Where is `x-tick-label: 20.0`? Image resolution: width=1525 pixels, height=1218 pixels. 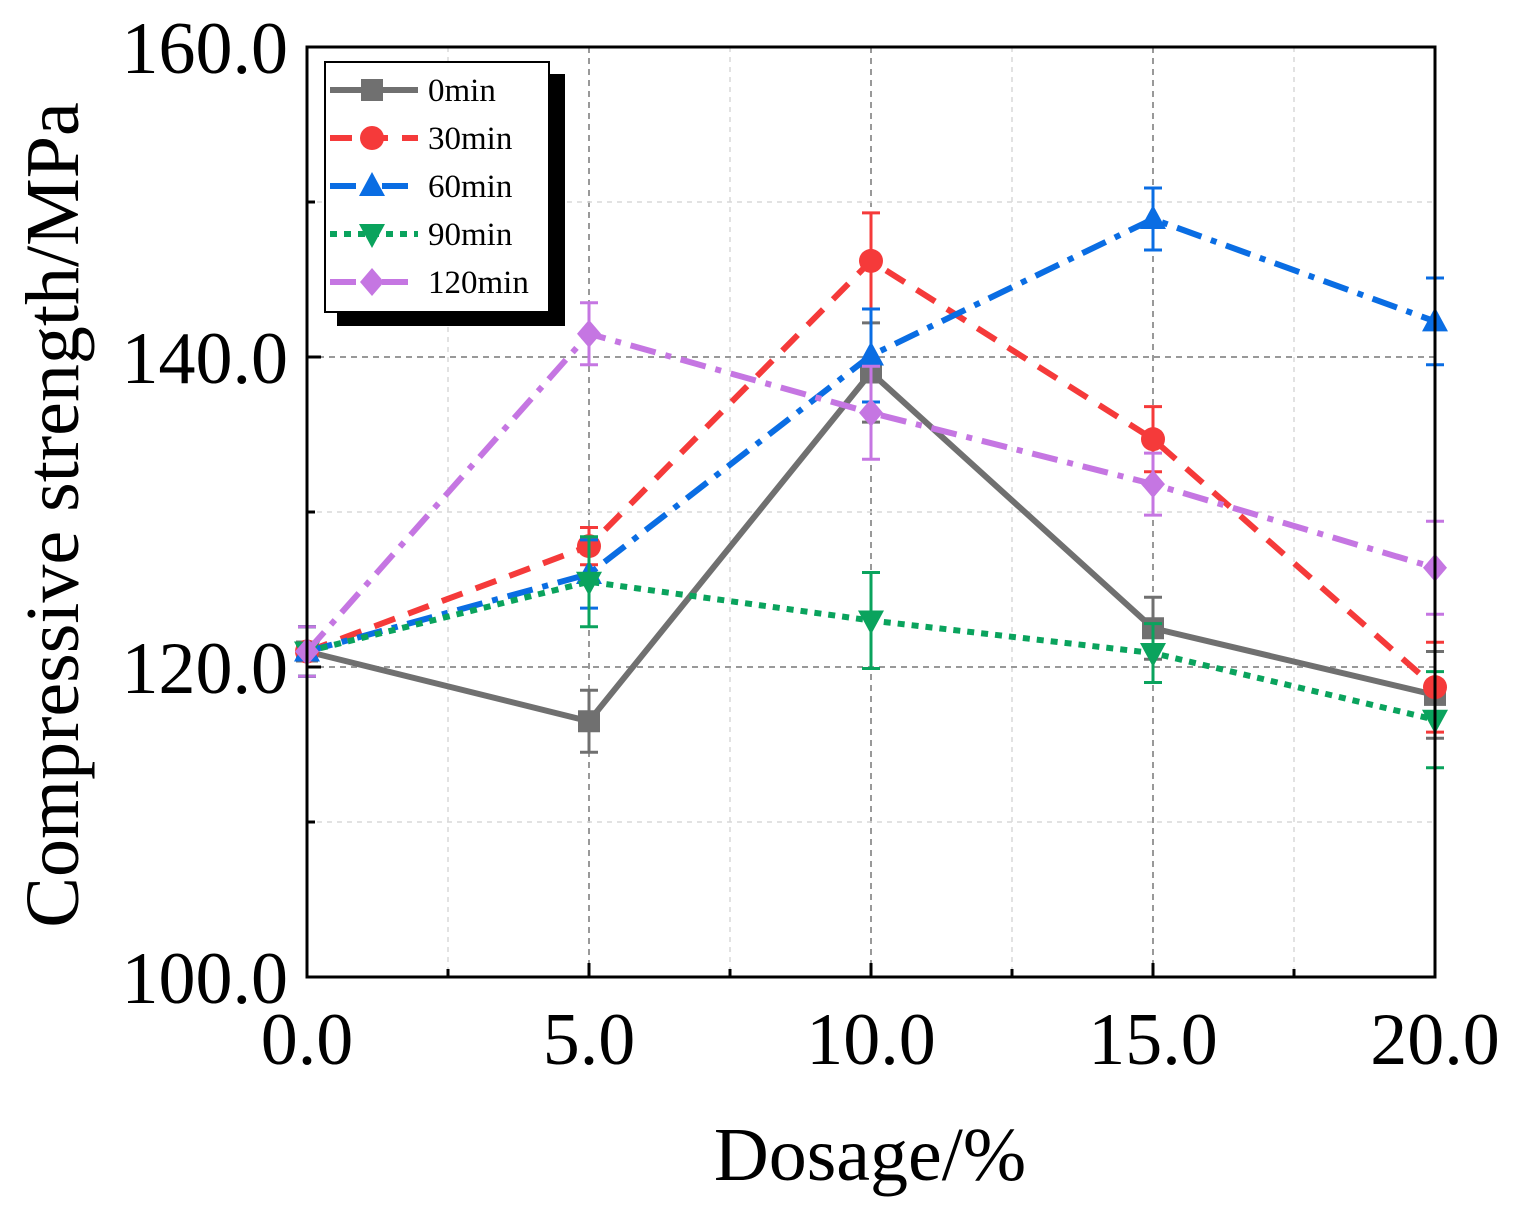
x-tick-label: 20.0 is located at coordinates (1435, 1040).